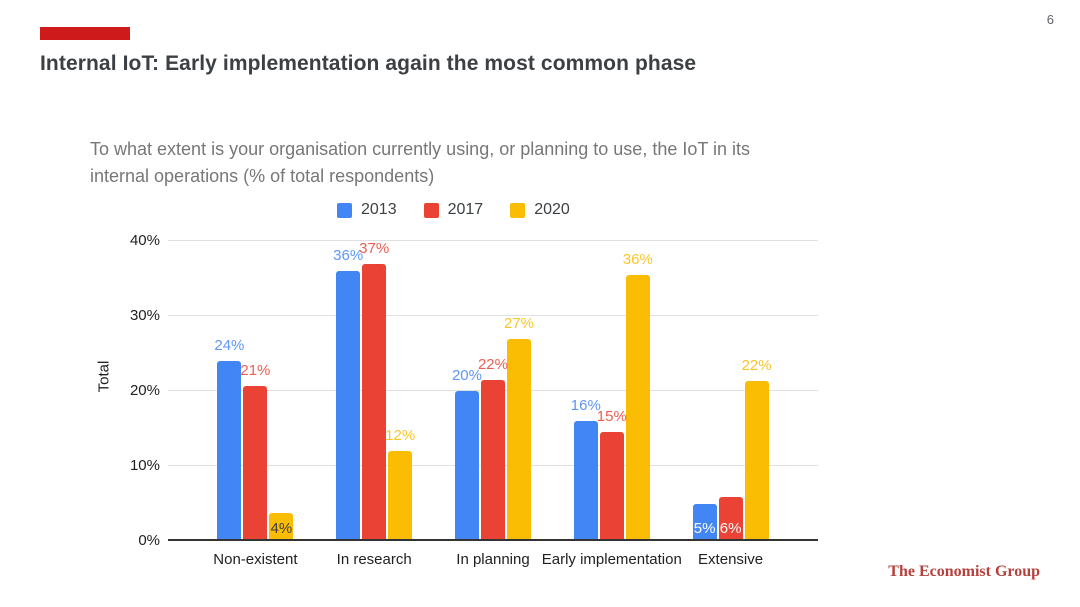 The image size is (1080, 607). I want to click on bar-2020: 36%, so click(638, 396).